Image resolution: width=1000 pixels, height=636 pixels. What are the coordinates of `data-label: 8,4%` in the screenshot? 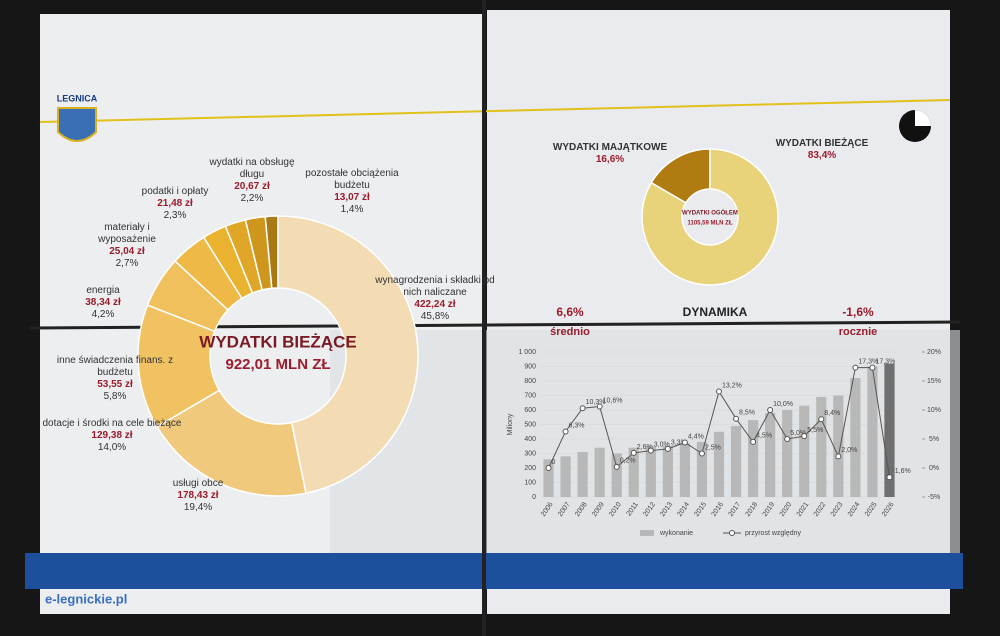 It's located at (832, 413).